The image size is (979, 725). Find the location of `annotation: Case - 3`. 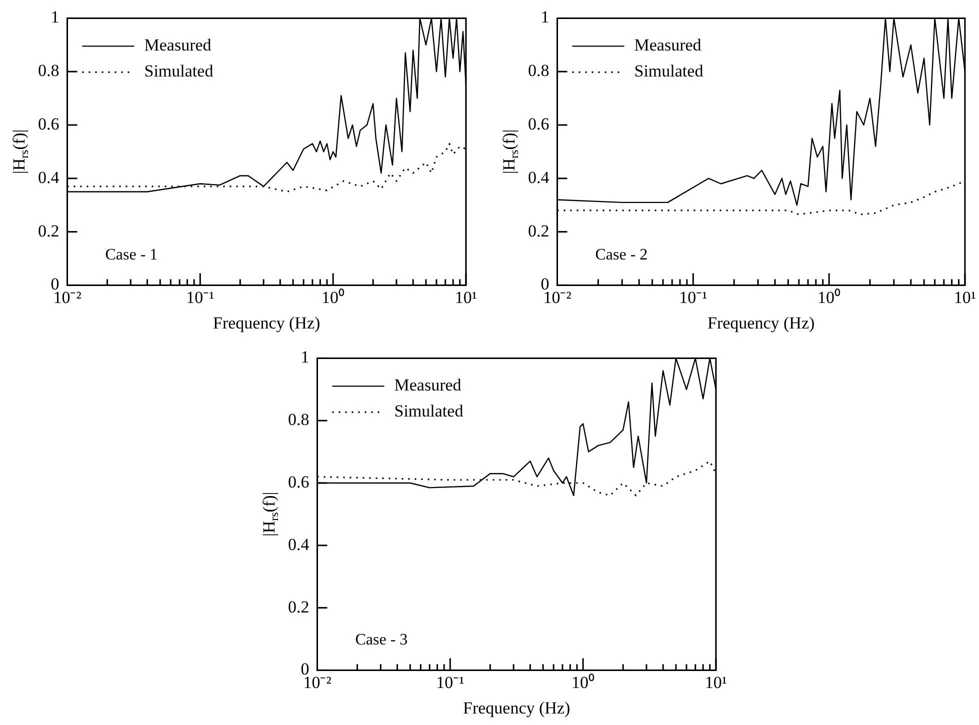

annotation: Case - 3 is located at coordinates (381, 639).